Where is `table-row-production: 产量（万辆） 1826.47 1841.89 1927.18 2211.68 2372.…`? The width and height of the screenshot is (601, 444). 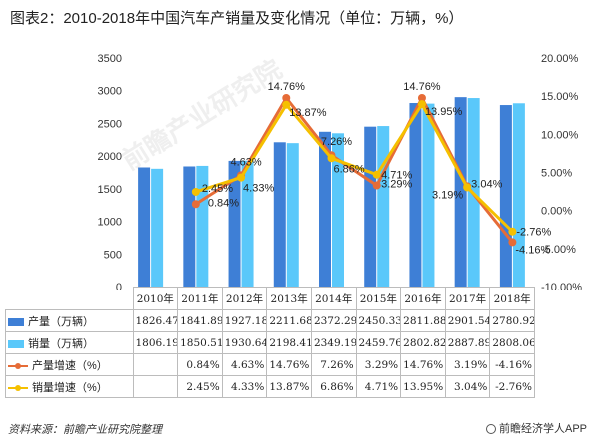
table-row-production: 产量（万辆） 1826.47 1841.89 1927.18 2211.68 2372.… is located at coordinates (270, 320).